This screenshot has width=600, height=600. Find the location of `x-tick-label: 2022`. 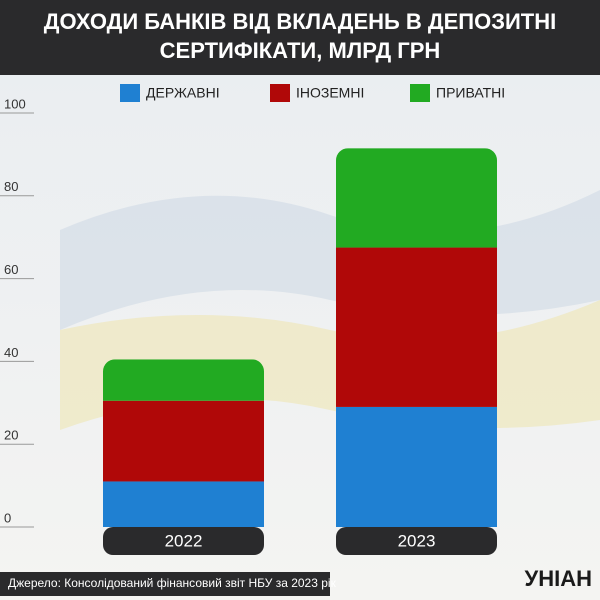

x-tick-label: 2022 is located at coordinates (184, 540).